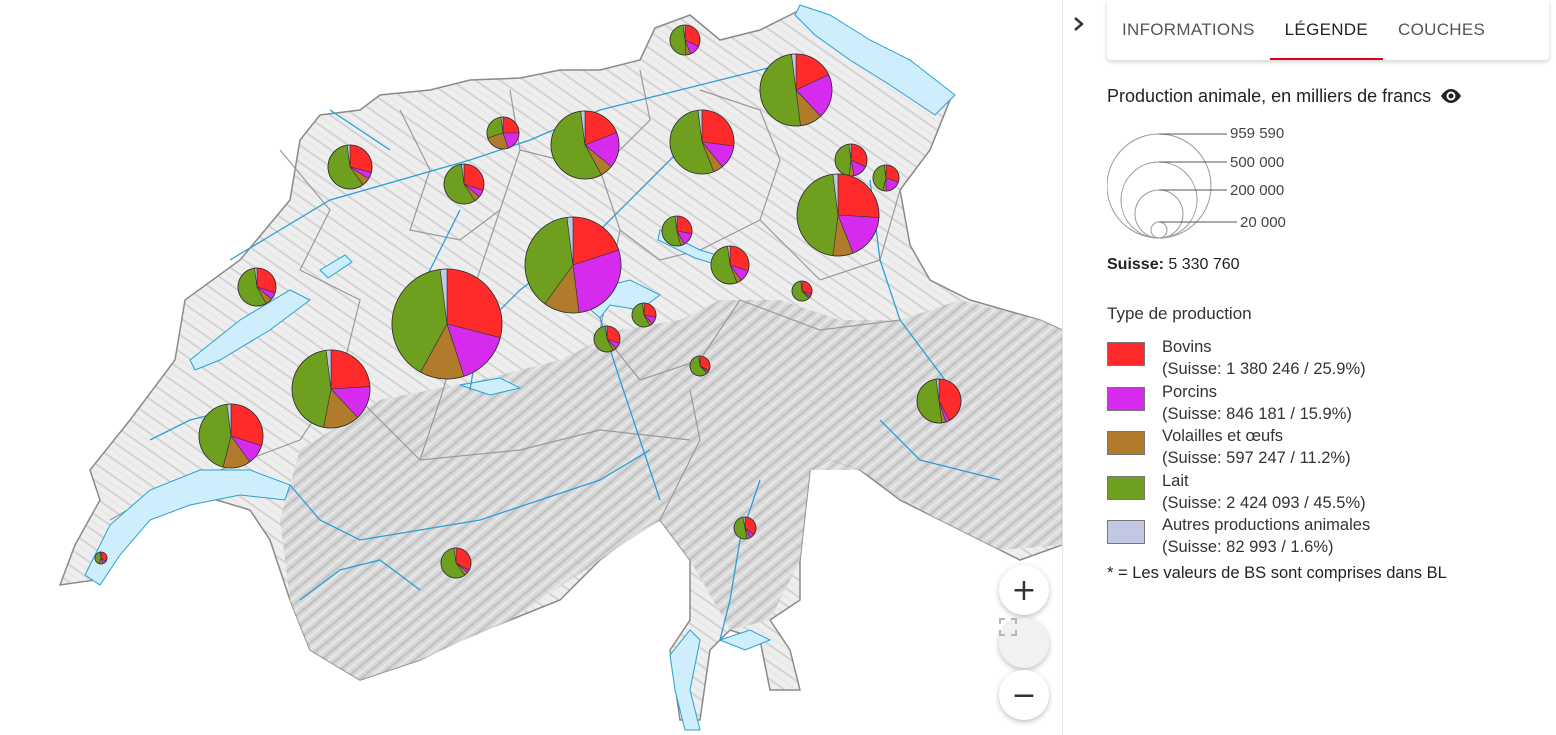  I want to click on minus-icon: −, so click(1024, 695).